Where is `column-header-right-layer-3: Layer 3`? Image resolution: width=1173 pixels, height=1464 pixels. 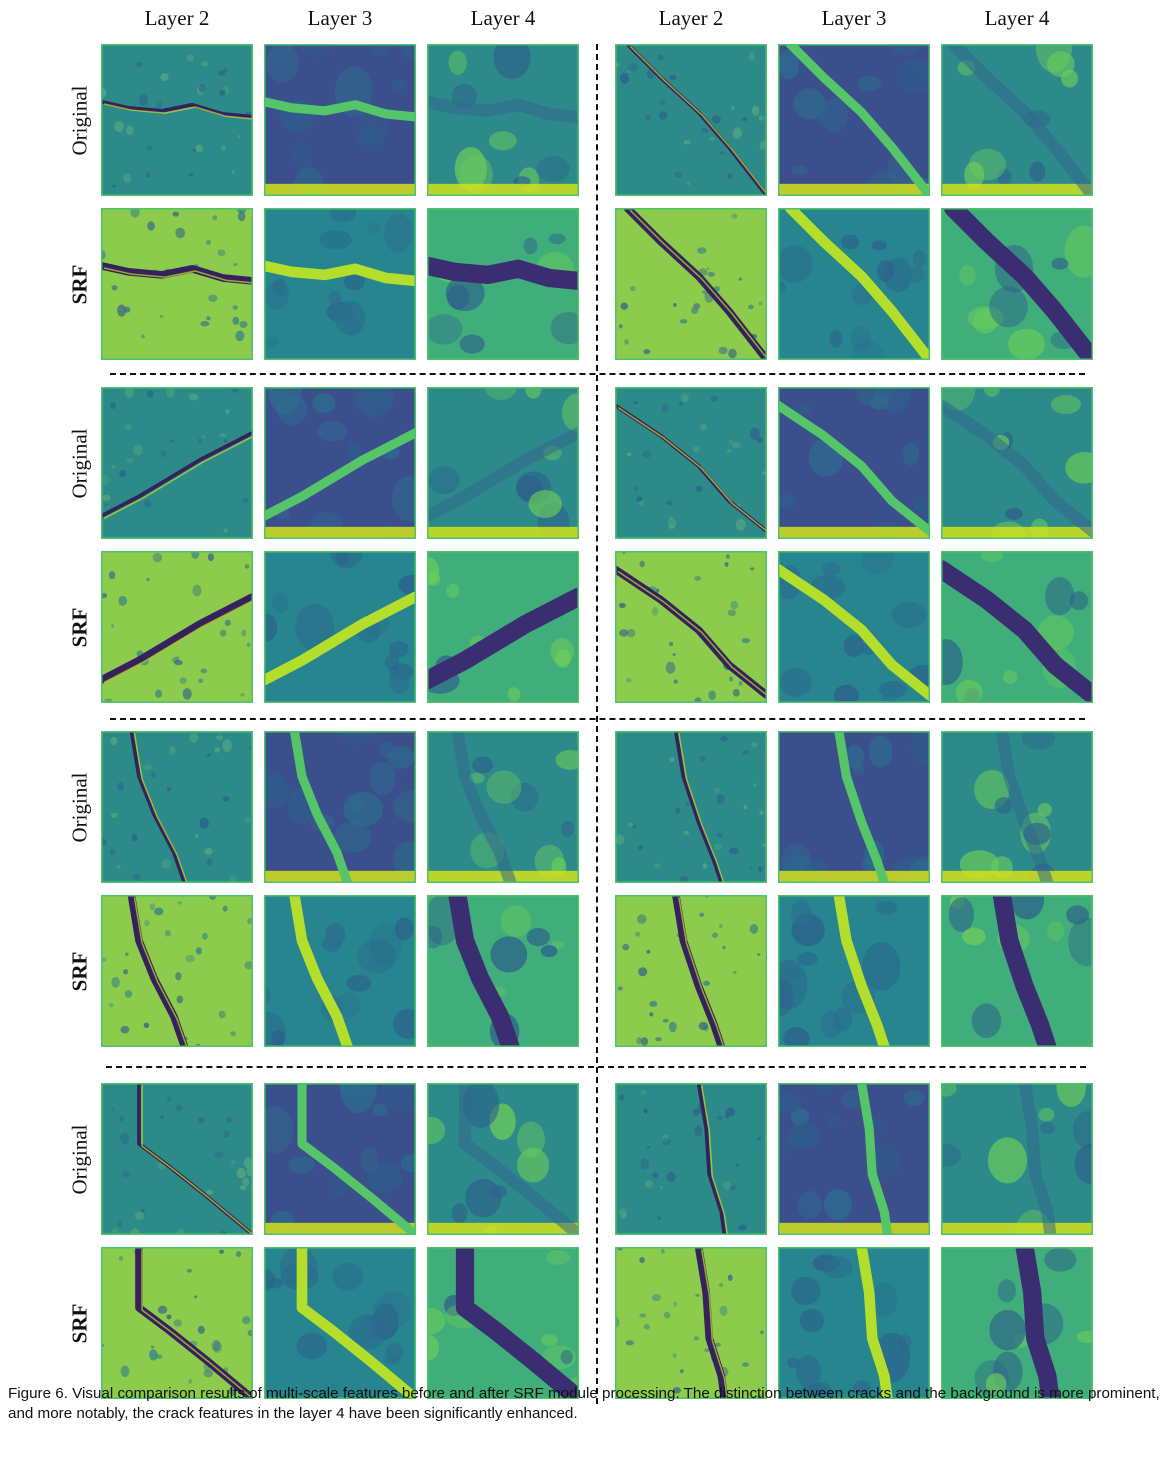
column-header-right-layer-3: Layer 3 is located at coordinates (854, 18).